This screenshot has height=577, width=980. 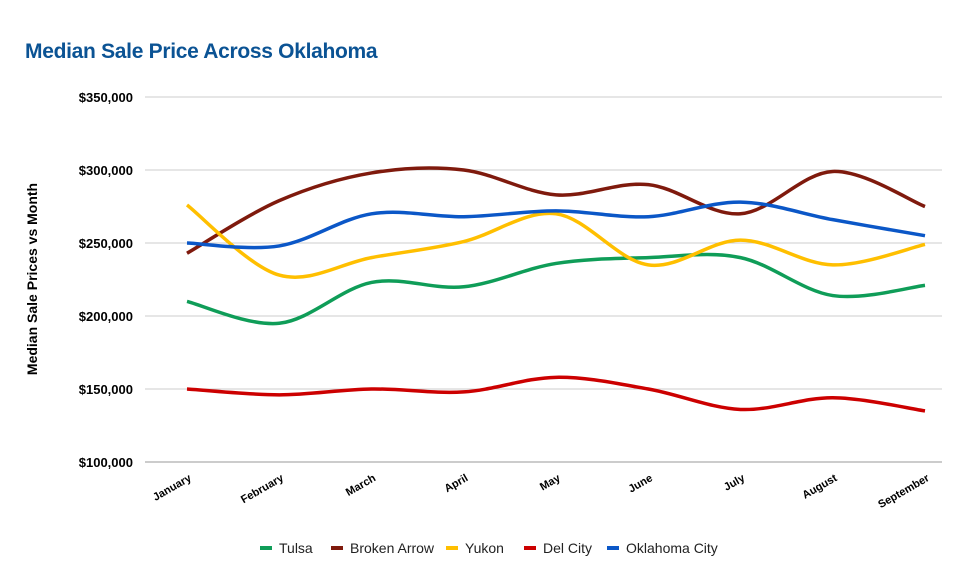 I want to click on legend-label: Tulsa, so click(x=296, y=548).